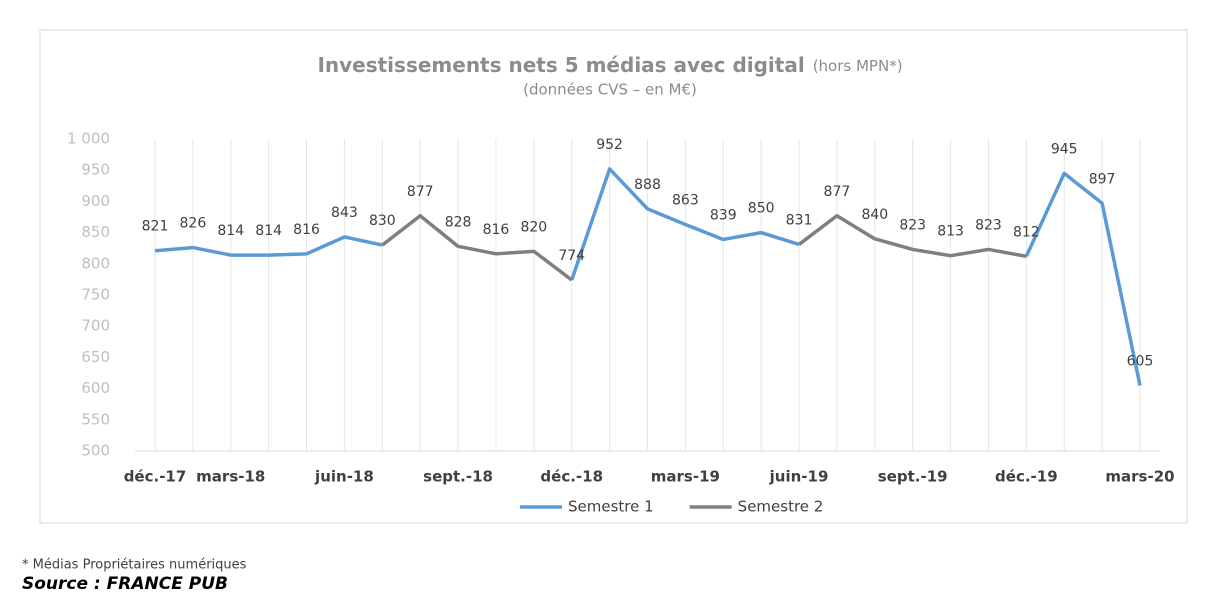 Image resolution: width=1221 pixels, height=605 pixels. Describe the element at coordinates (95, 170) in the screenshot. I see `y-tick-label: 950` at that location.